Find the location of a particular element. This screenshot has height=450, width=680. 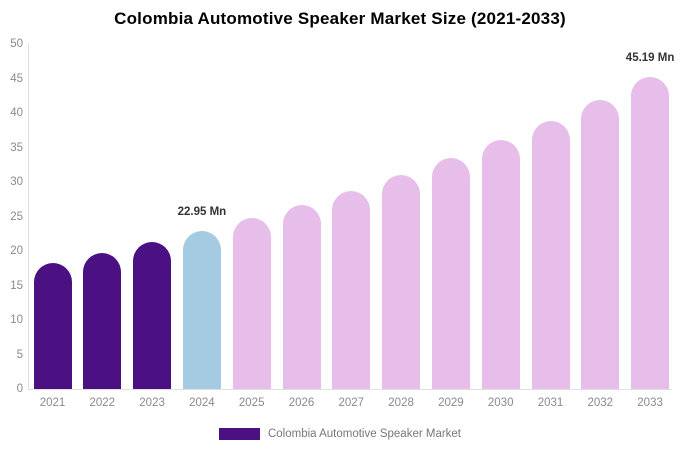

y-tick-label-45: 45 is located at coordinates (16, 78).